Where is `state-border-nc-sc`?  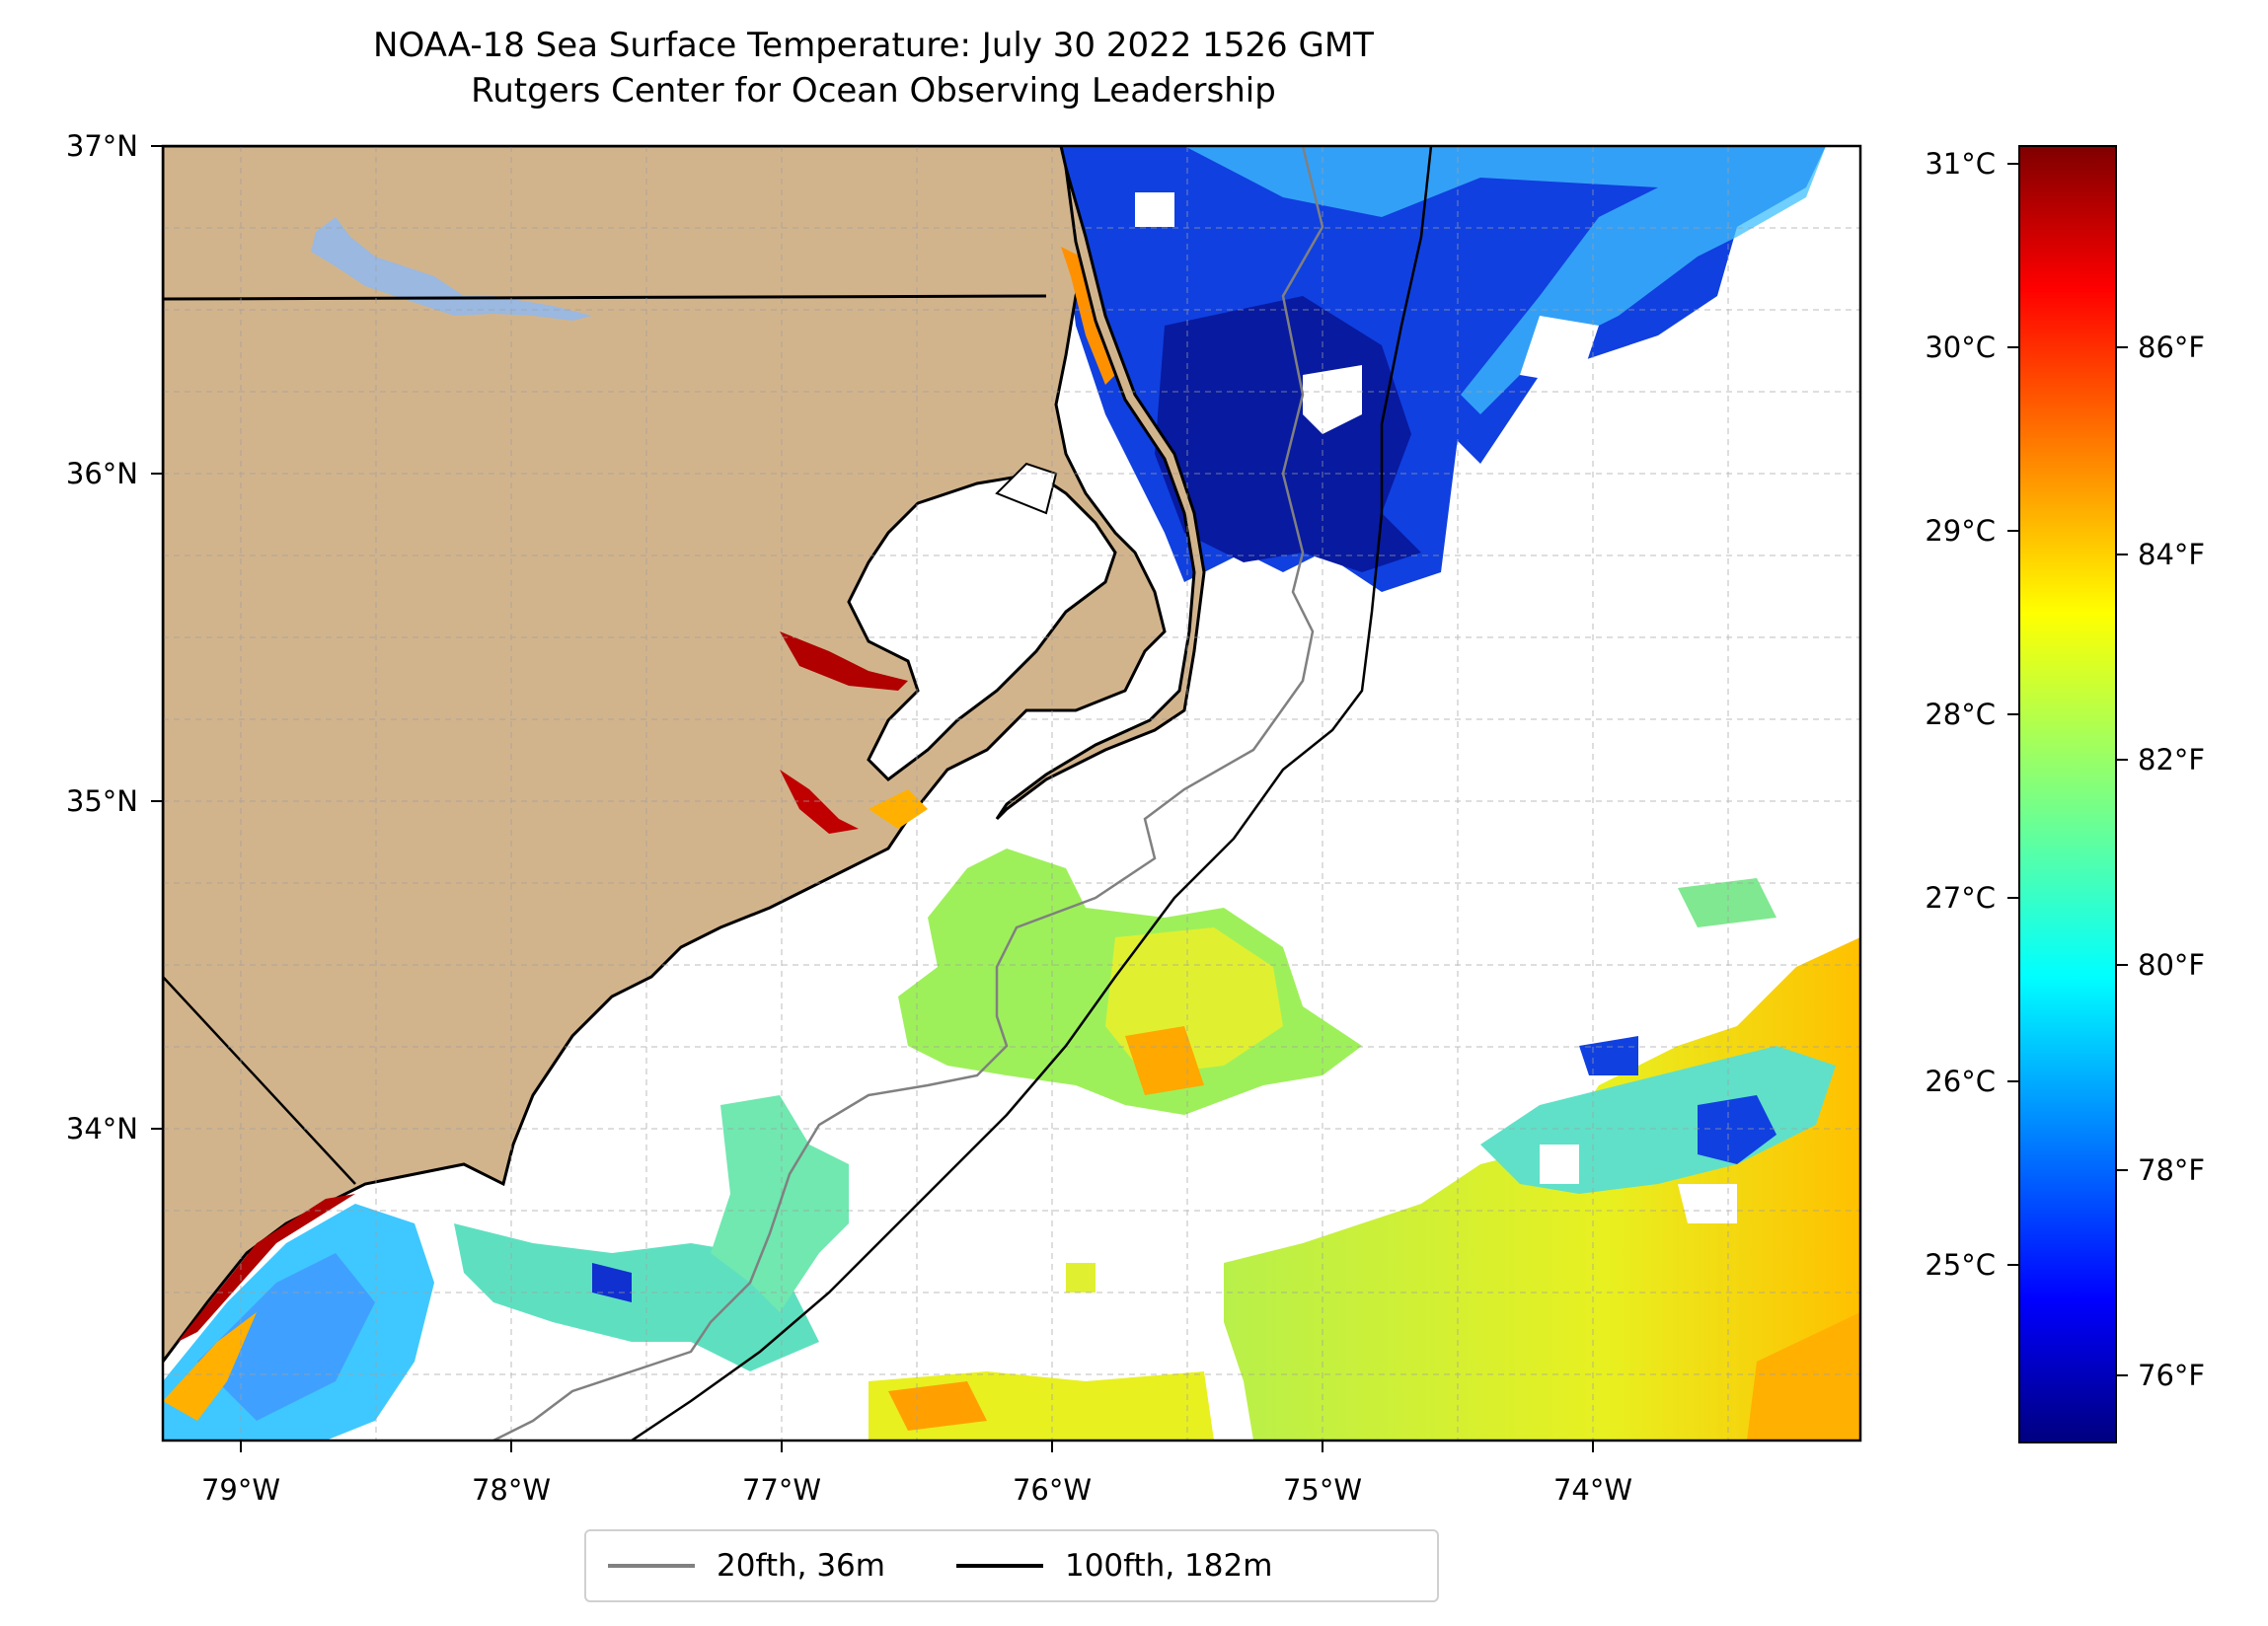
state-border-nc-sc is located at coordinates (259, 1080).